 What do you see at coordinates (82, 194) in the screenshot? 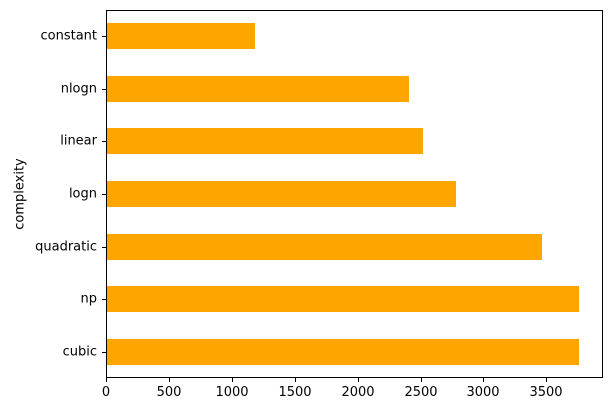
I see `y-tick-label-logn: logn` at bounding box center [82, 194].